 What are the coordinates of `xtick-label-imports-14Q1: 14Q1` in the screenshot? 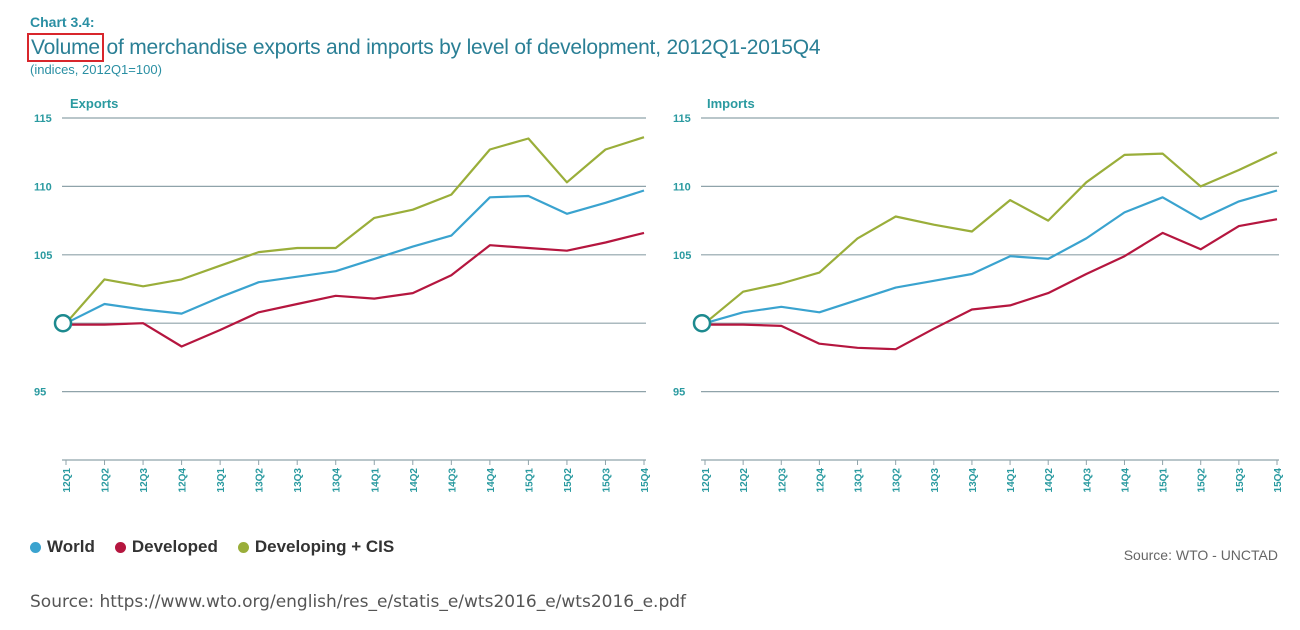 It's located at (1011, 480).